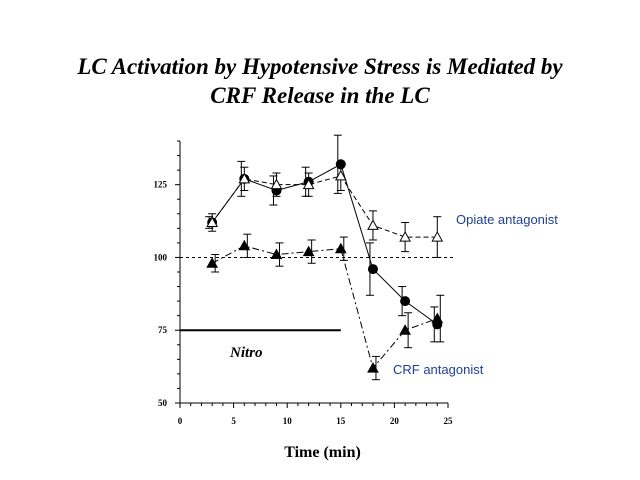 The width and height of the screenshot is (640, 480). What do you see at coordinates (161, 185) in the screenshot?
I see `y-tick-label: 125` at bounding box center [161, 185].